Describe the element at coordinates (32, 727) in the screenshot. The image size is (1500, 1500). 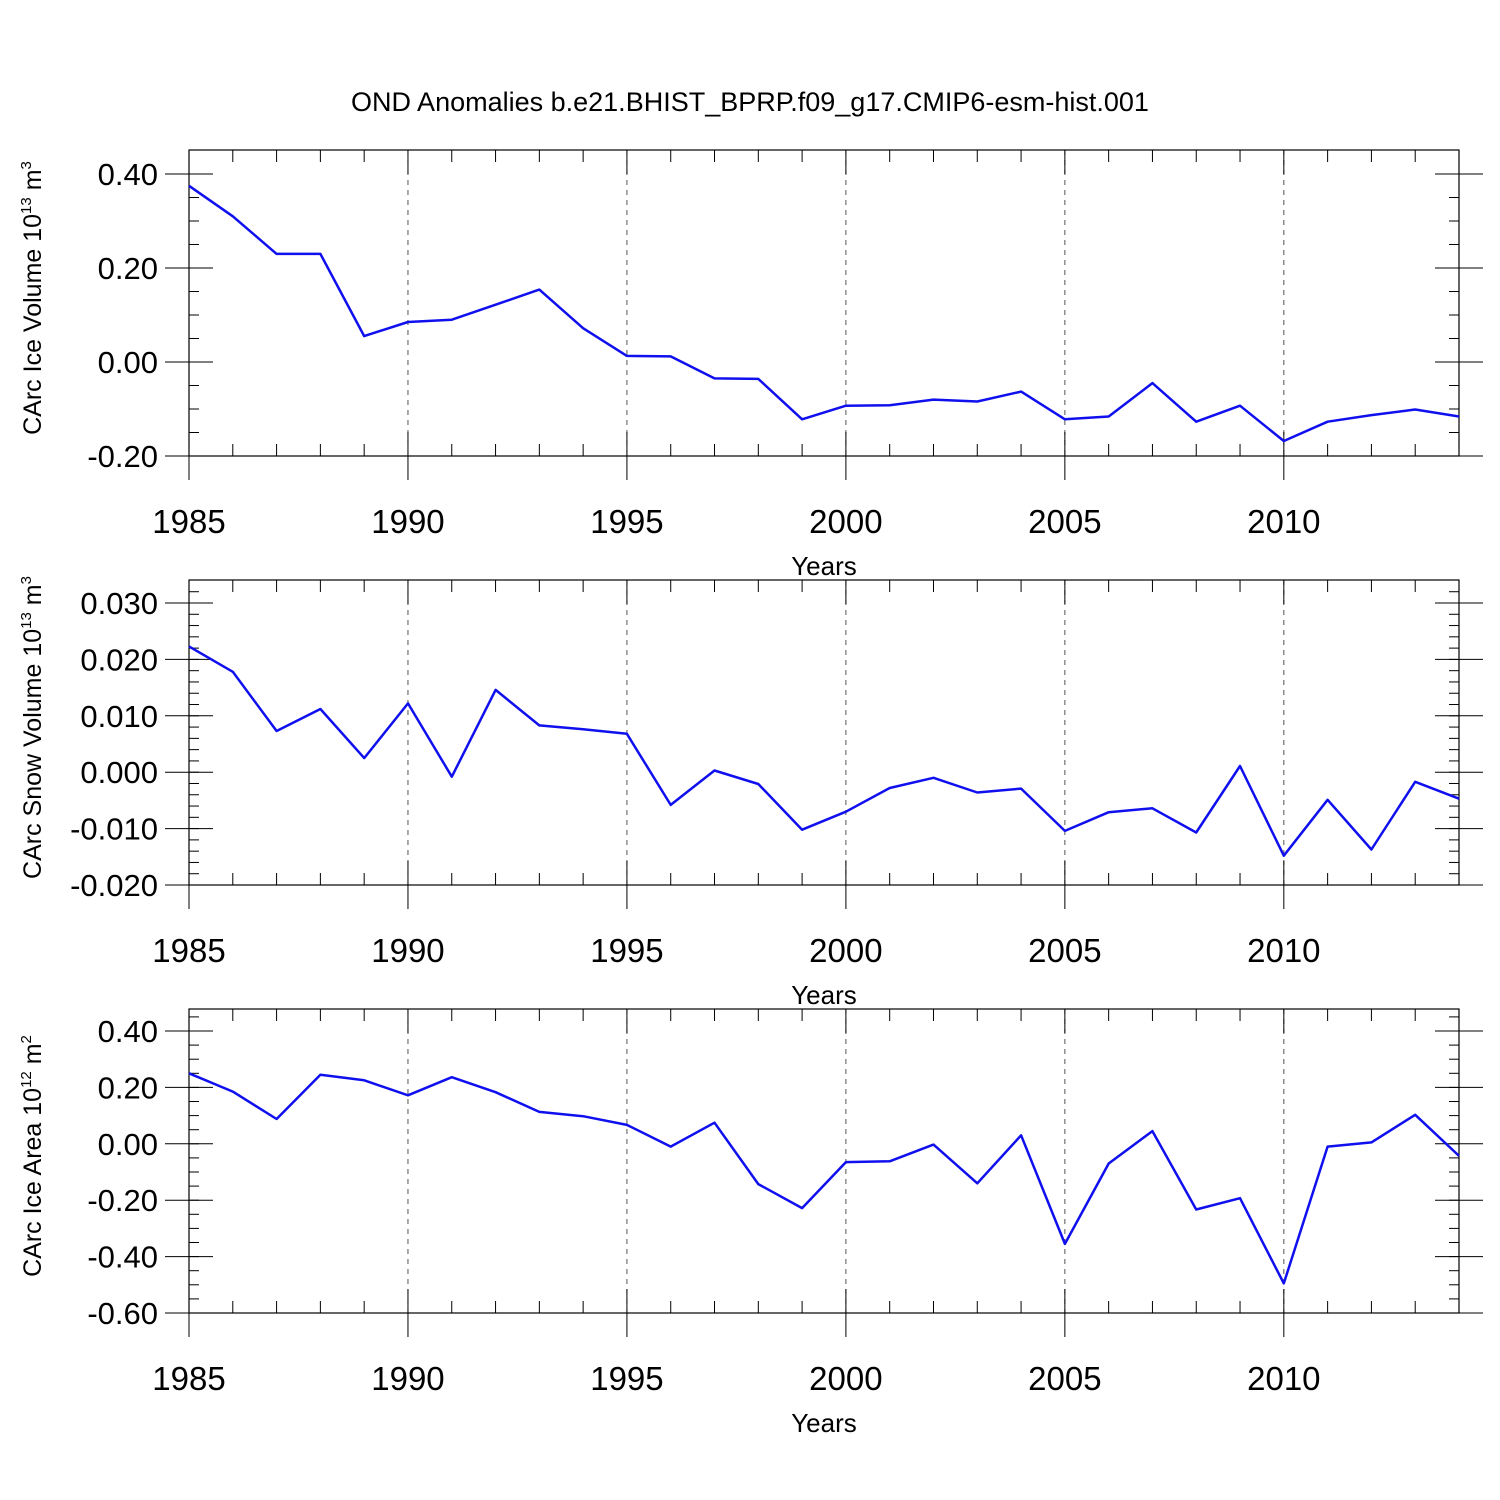
I see `y-axis-label: CArc Snow Volume 1013 m3` at that location.